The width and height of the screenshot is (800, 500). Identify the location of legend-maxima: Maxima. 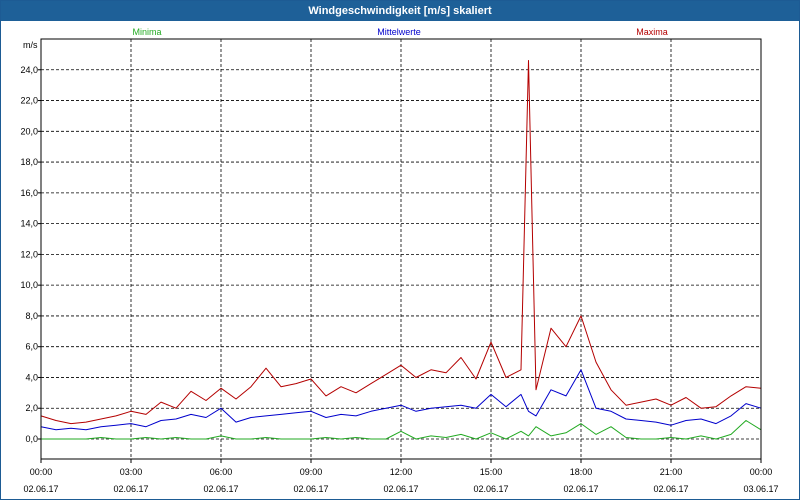
(652, 32).